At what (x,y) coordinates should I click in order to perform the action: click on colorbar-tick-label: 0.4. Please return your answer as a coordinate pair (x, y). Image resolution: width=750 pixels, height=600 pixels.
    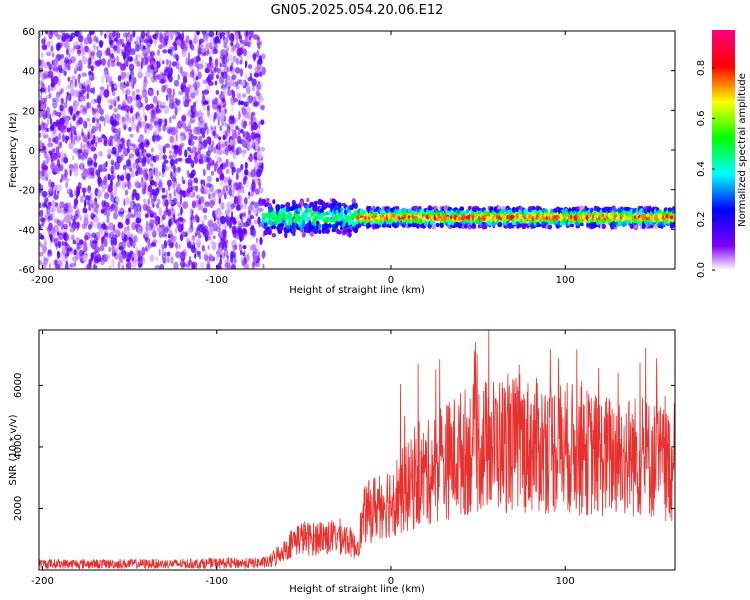
    Looking at the image, I should click on (701, 169).